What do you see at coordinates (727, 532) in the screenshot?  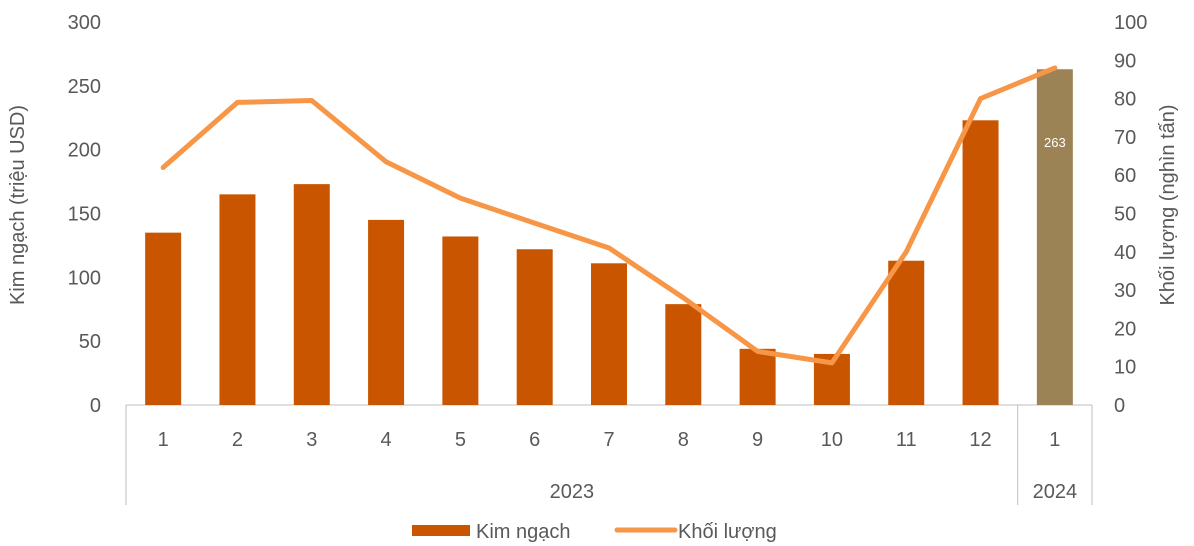 I see `legend-label-khoi-luong: Khối lượng` at bounding box center [727, 532].